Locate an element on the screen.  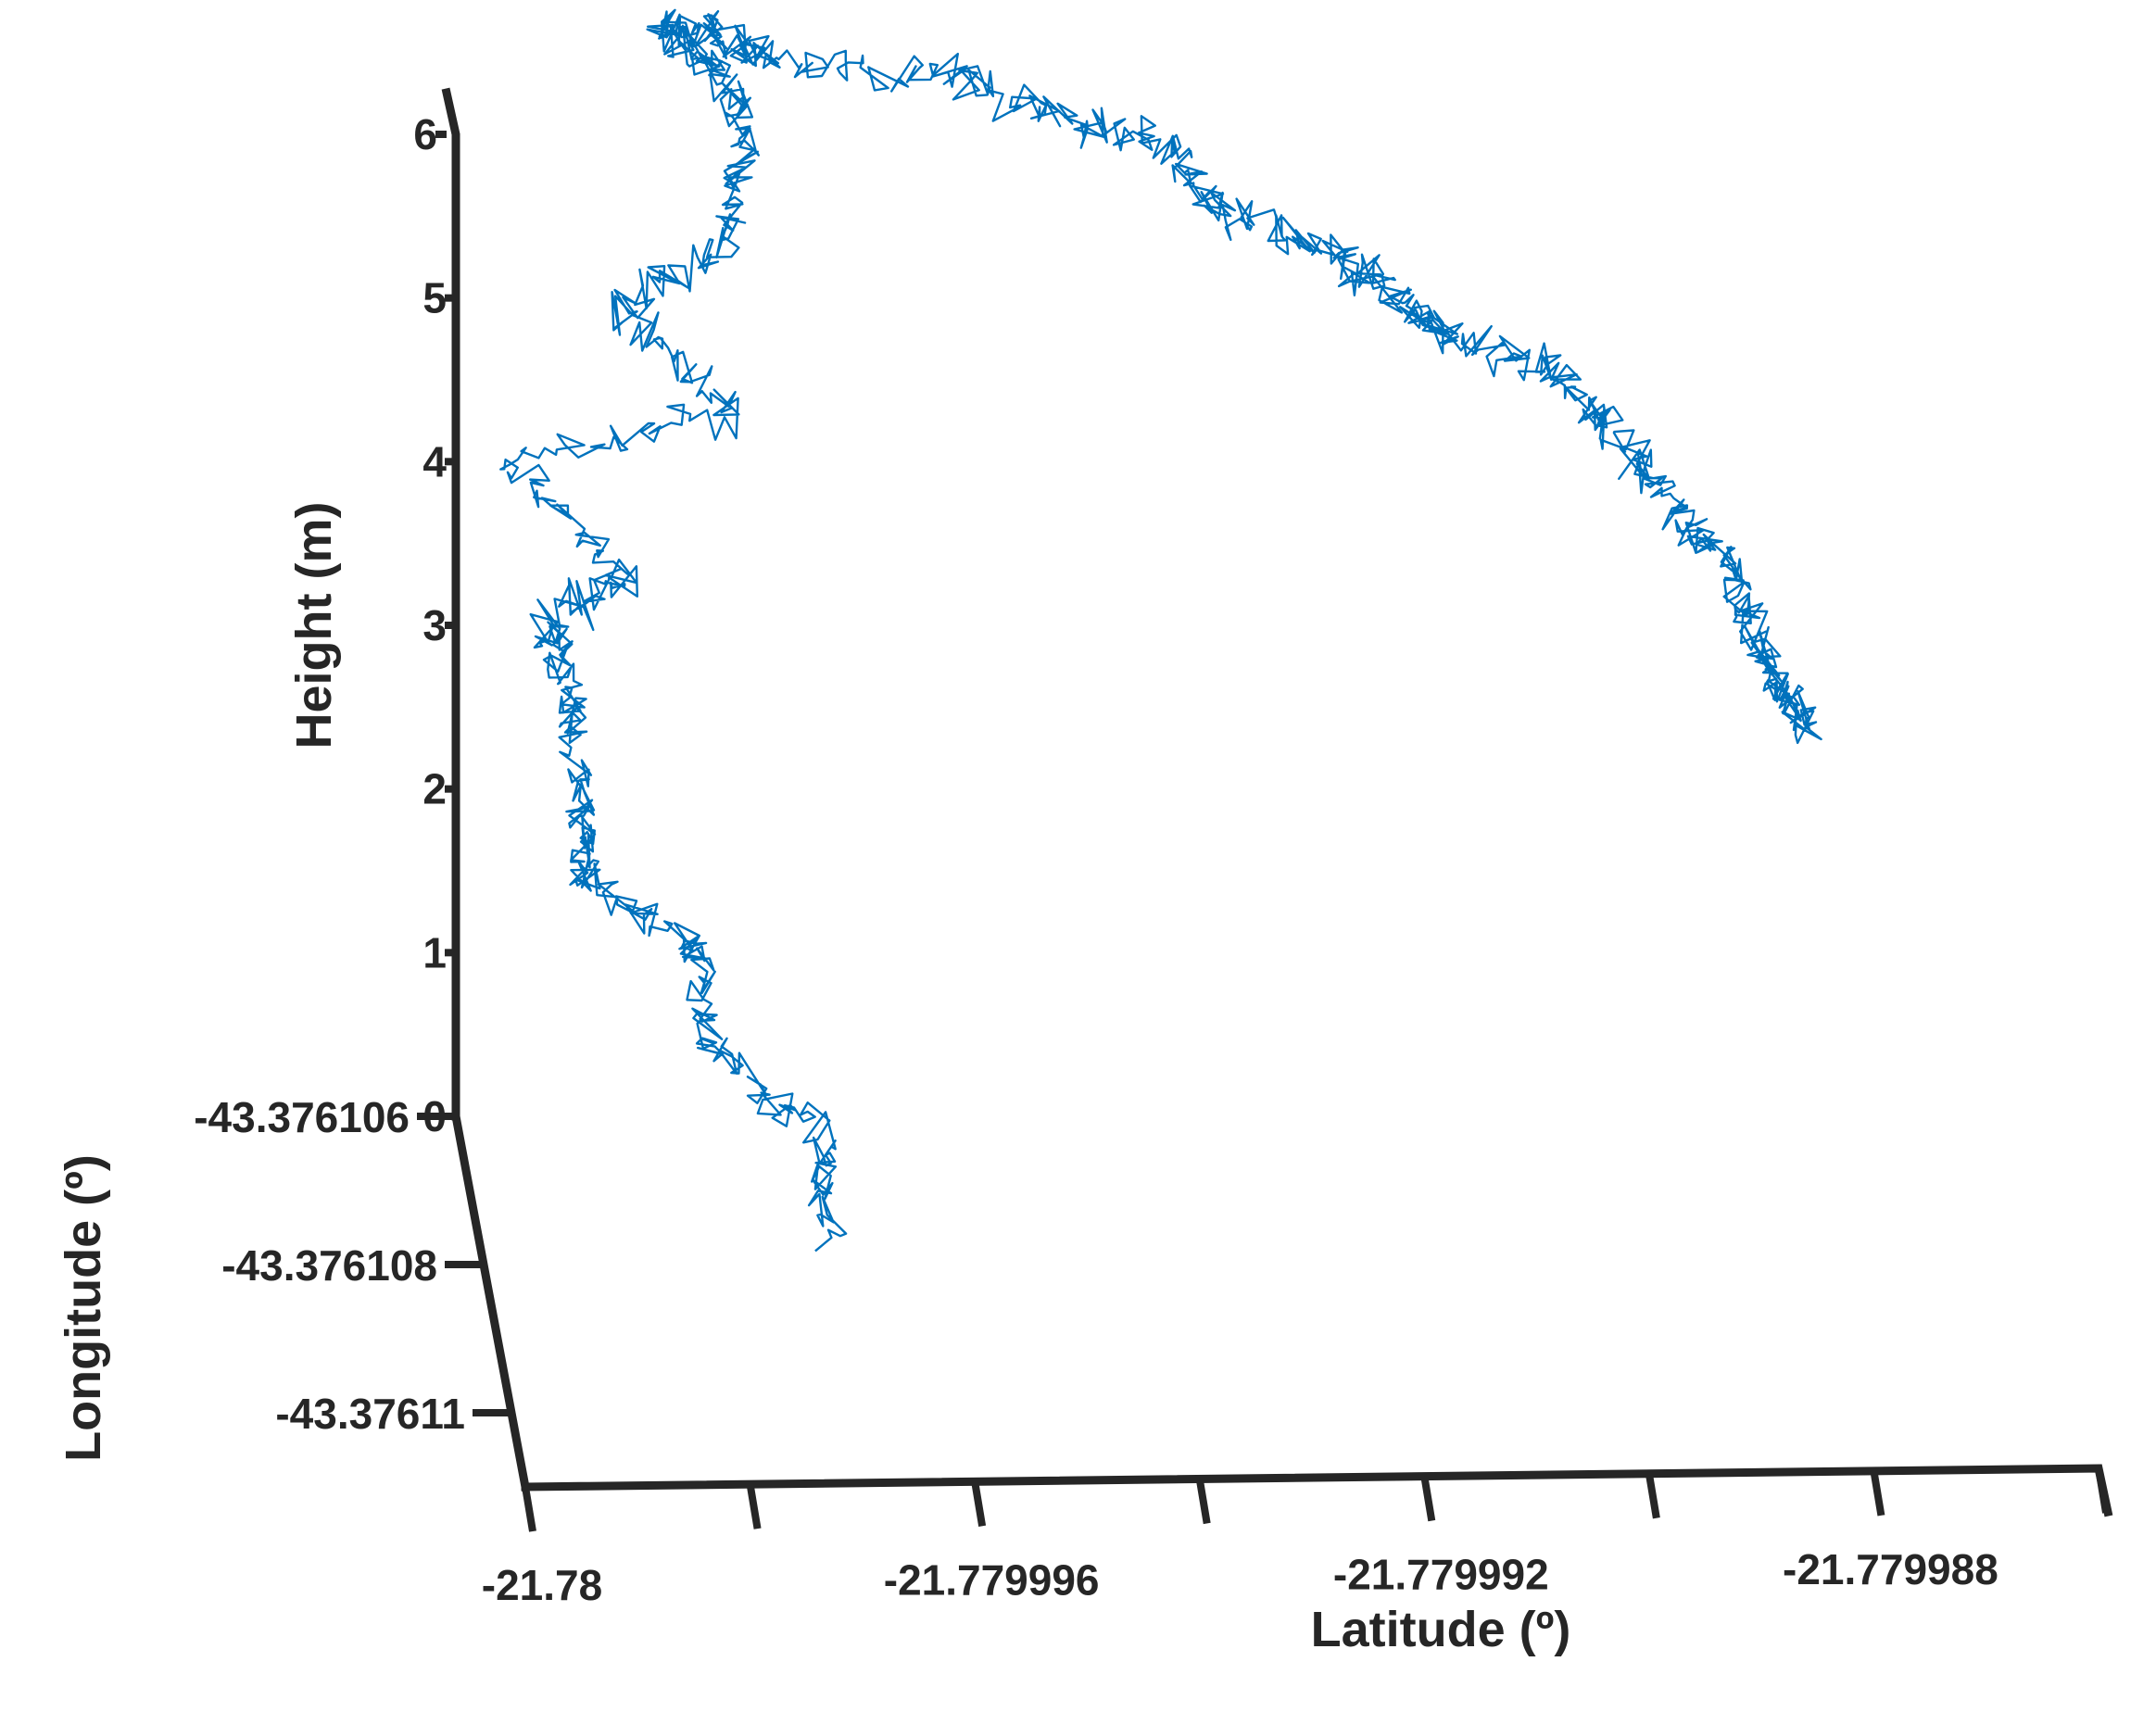
z-tick-label: 6 is located at coordinates (425, 134).